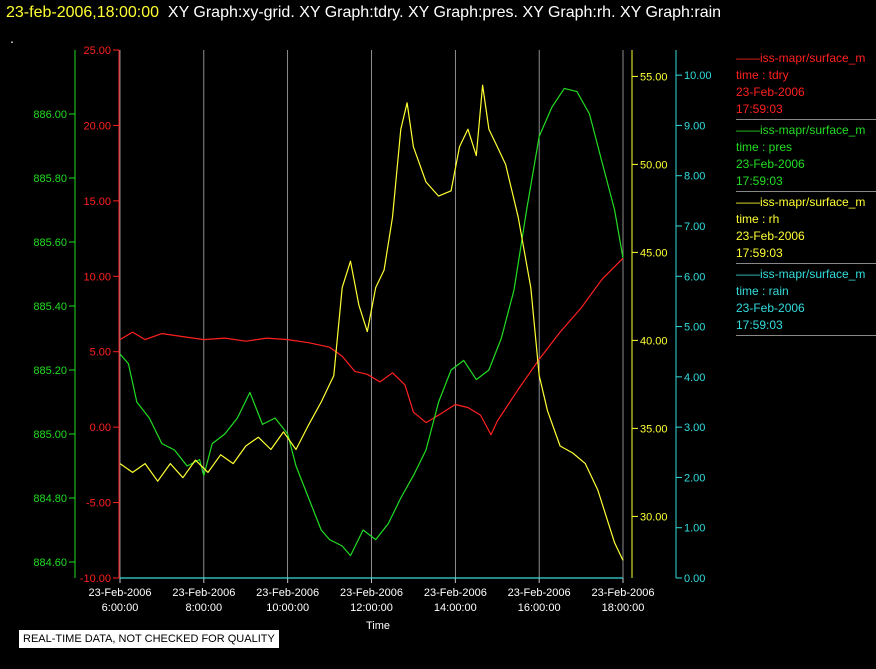 This screenshot has height=669, width=876. What do you see at coordinates (97, 202) in the screenshot?
I see `tdry-tick-label: 15.00` at bounding box center [97, 202].